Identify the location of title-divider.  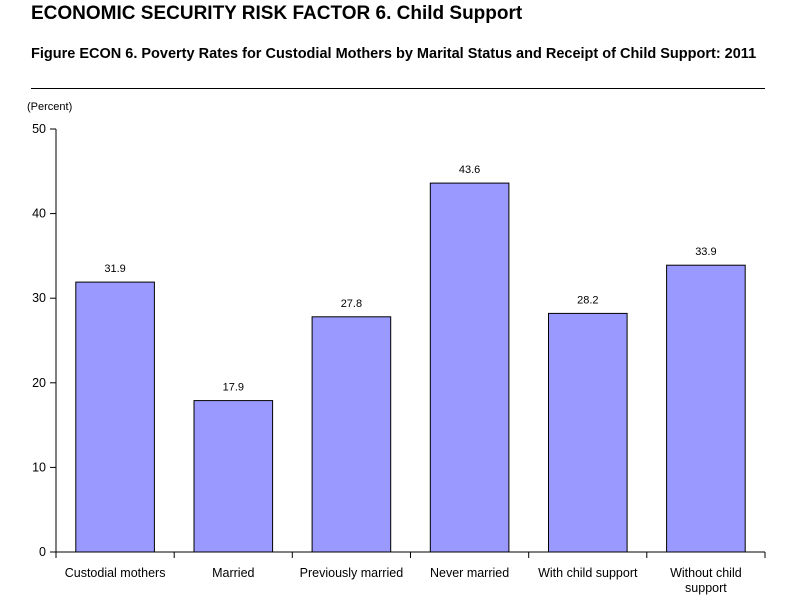
(398, 88).